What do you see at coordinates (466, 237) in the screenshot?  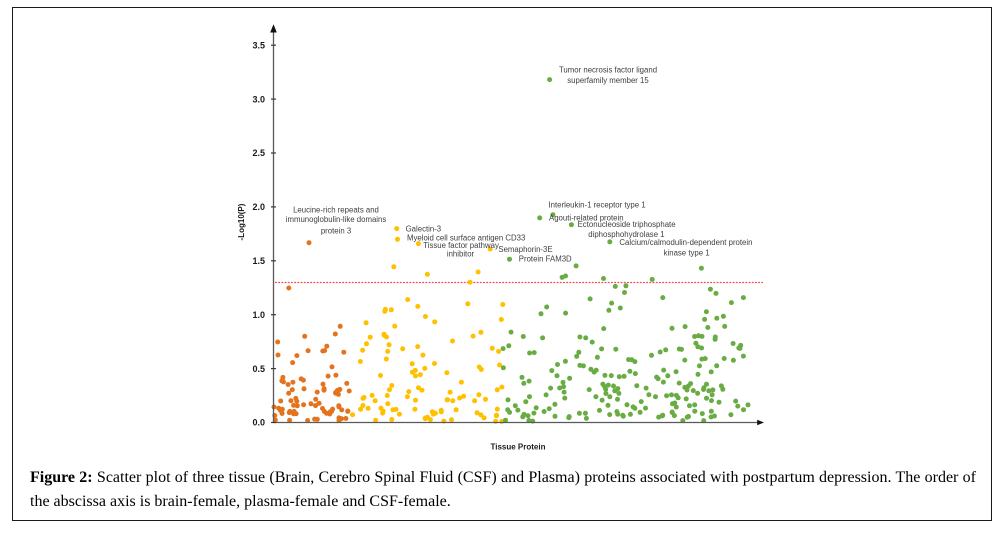 I see `svg-text:Myeloid cell surface antigen C: Myeloid cell surface antigen CD33` at bounding box center [466, 237].